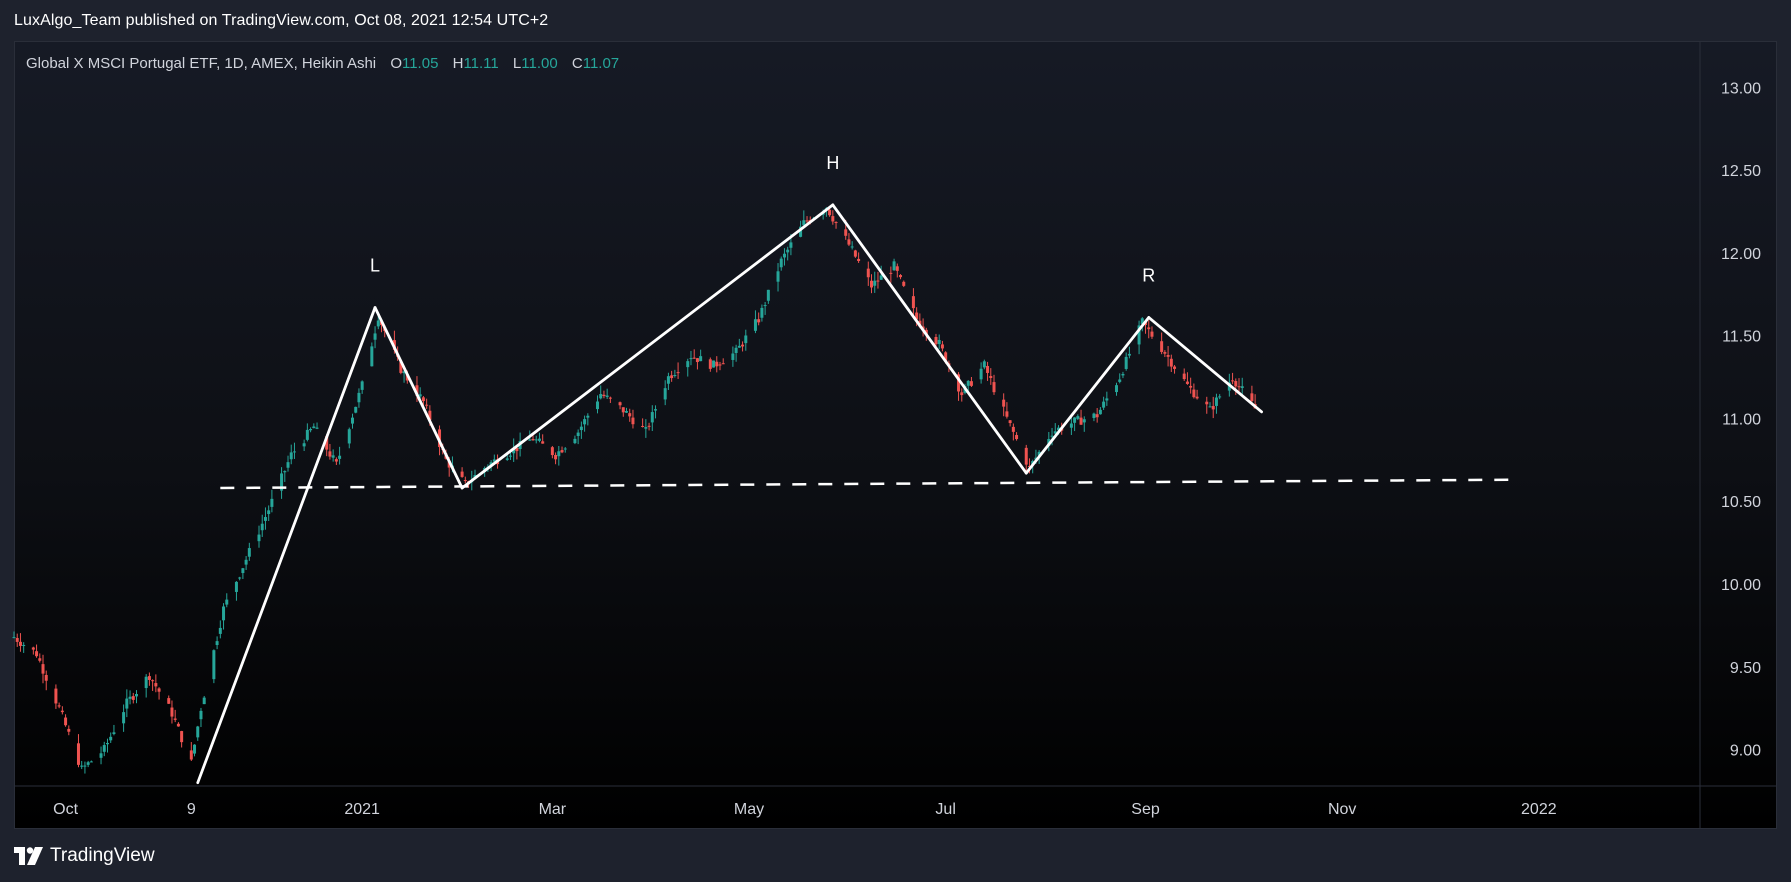  What do you see at coordinates (1741, 419) in the screenshot?
I see `price-tick-label: 11.00` at bounding box center [1741, 419].